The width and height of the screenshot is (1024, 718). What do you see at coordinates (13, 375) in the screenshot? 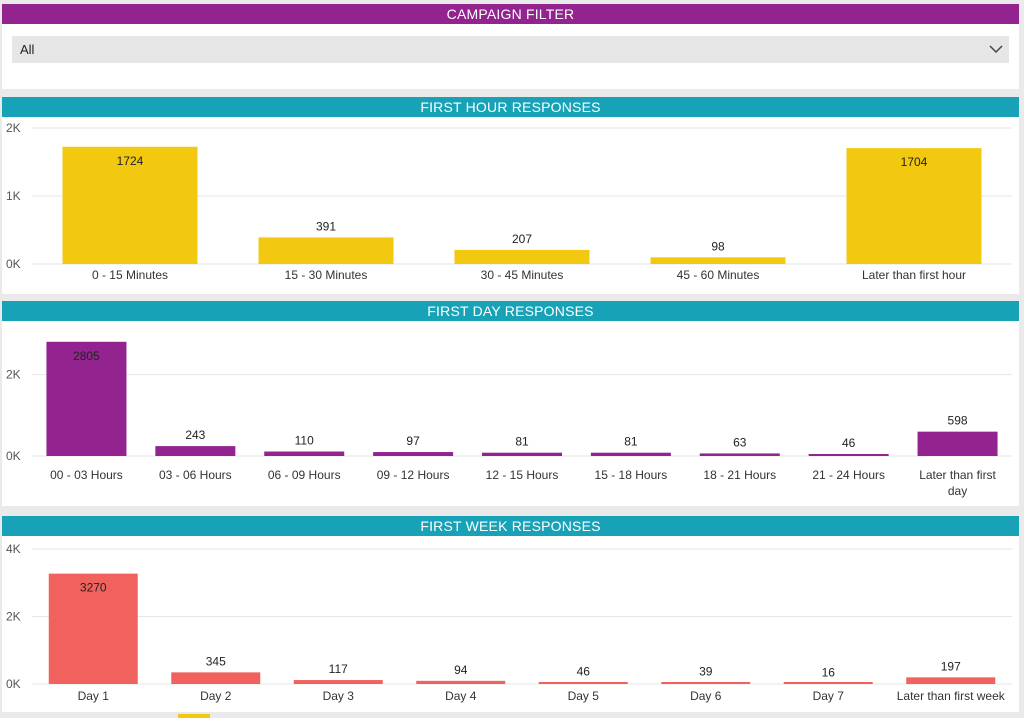
I see `day-ytick-label: 2K` at bounding box center [13, 375].